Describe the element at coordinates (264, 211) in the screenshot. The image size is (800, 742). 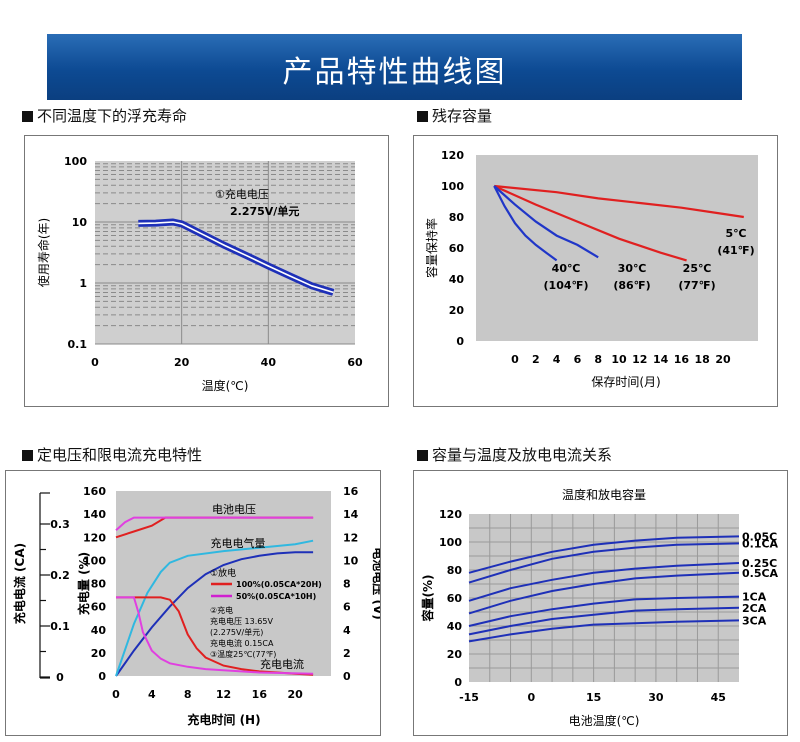
I see `annotation-line: 2.275V/单元` at that location.